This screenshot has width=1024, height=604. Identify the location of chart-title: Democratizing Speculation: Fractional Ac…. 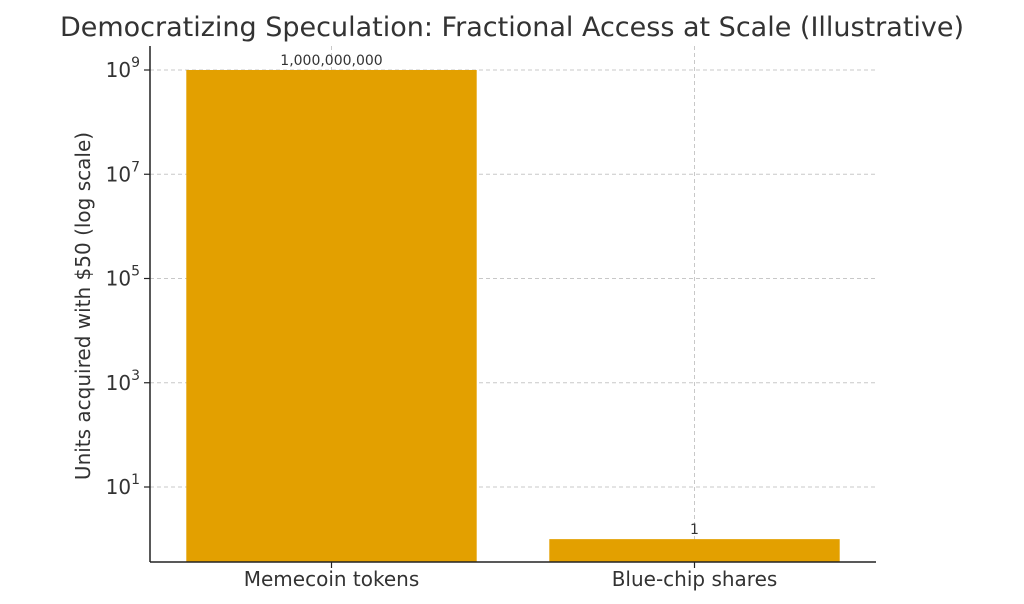
(512, 27).